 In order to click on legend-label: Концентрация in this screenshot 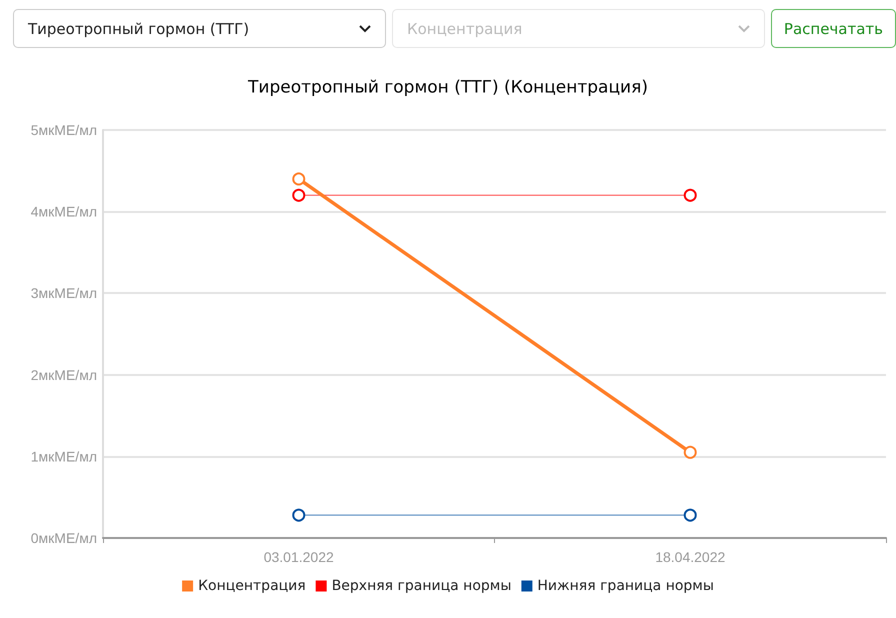, I will do `click(252, 586)`.